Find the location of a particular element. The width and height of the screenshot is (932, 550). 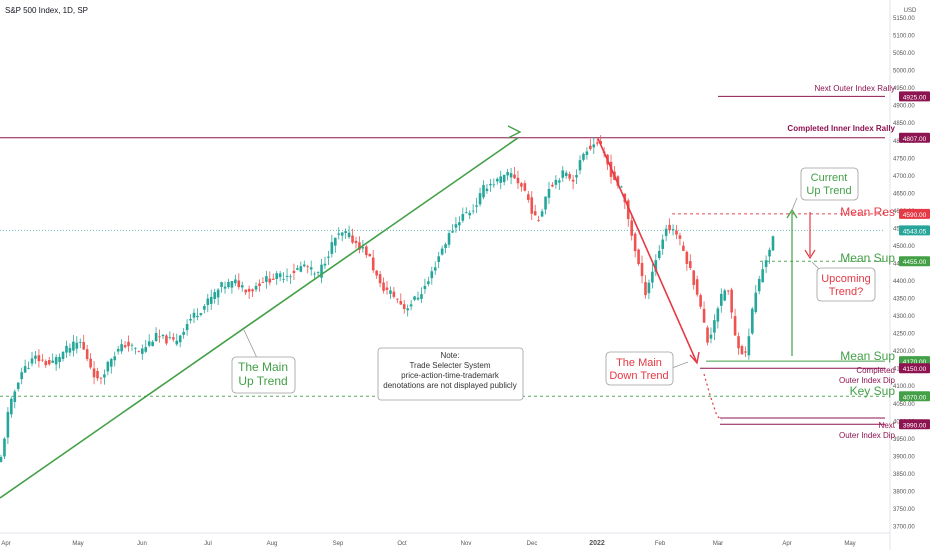

down-trend-arrowhead is located at coordinates (694, 358).